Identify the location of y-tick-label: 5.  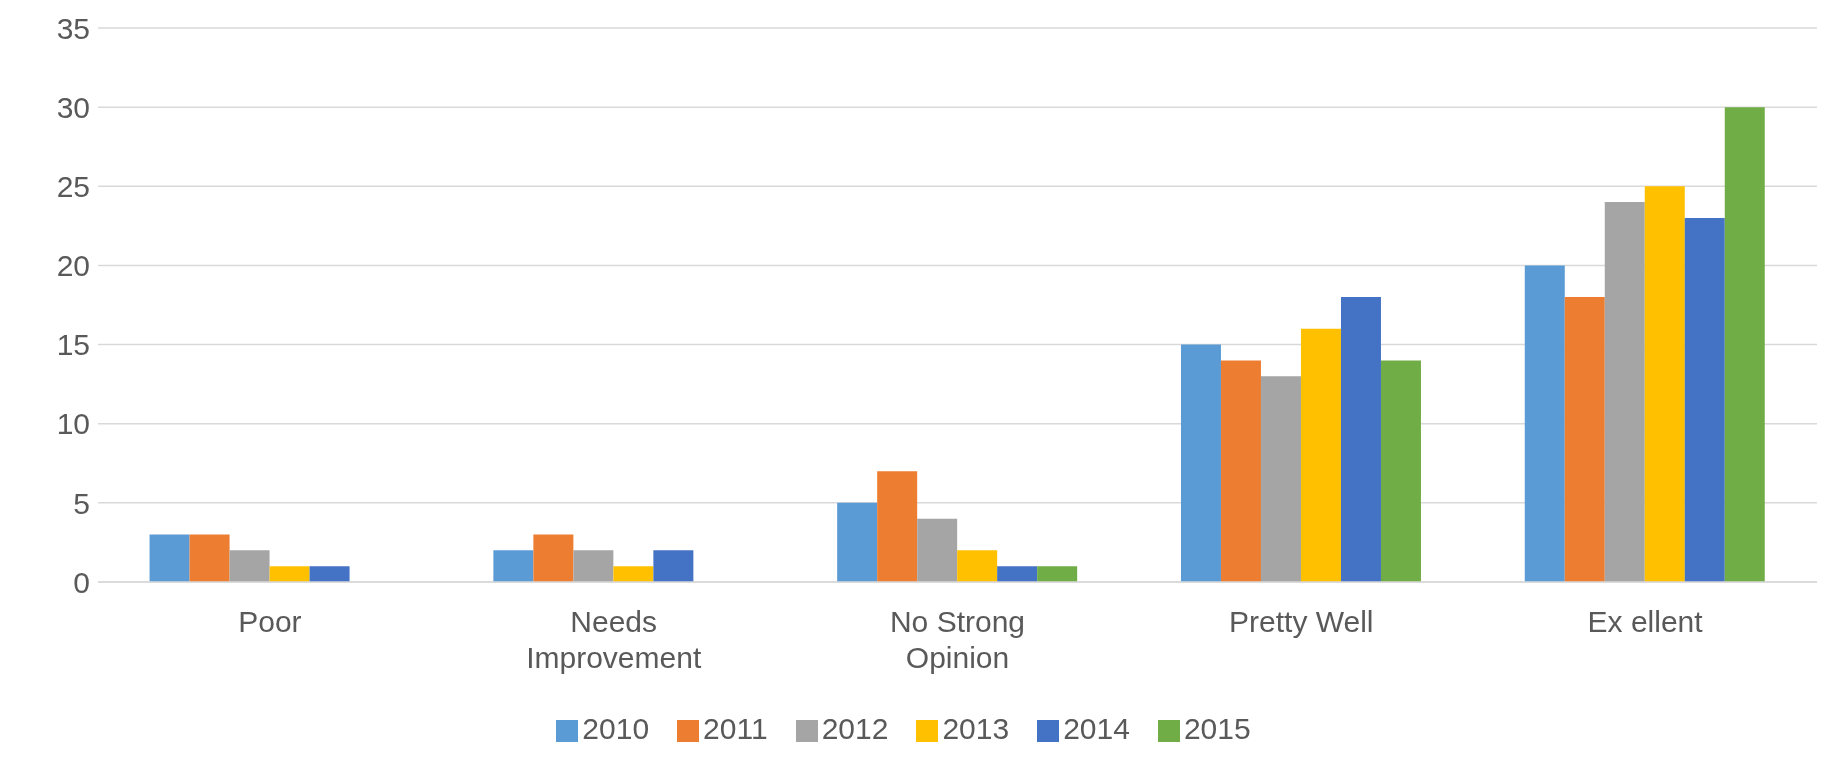
(81, 503).